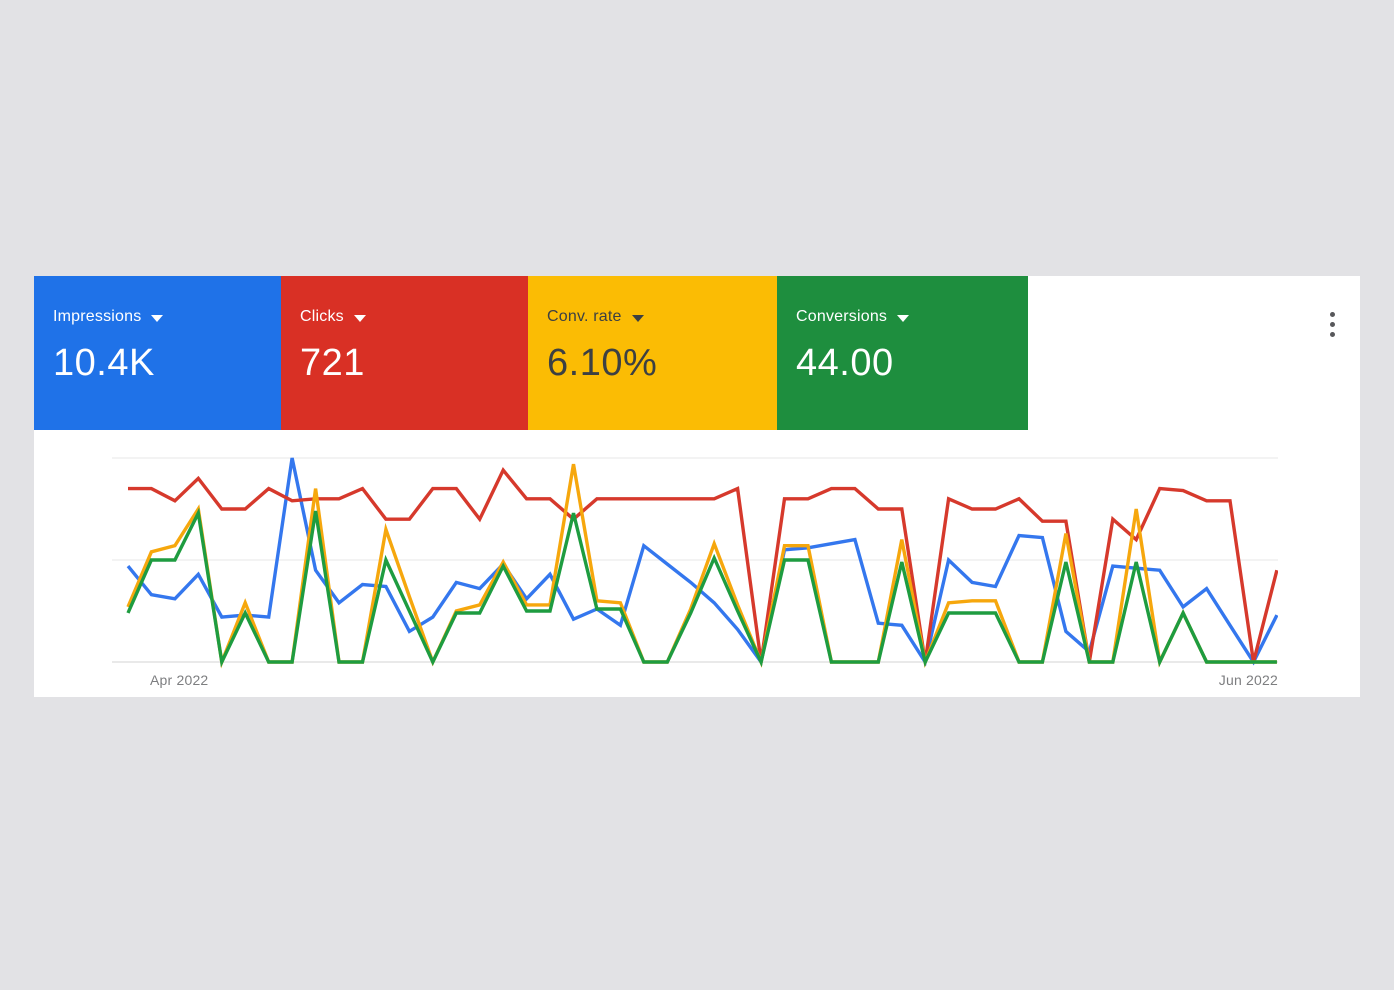  Describe the element at coordinates (912, 317) in the screenshot. I see `metric-card-header: Conversions` at that location.